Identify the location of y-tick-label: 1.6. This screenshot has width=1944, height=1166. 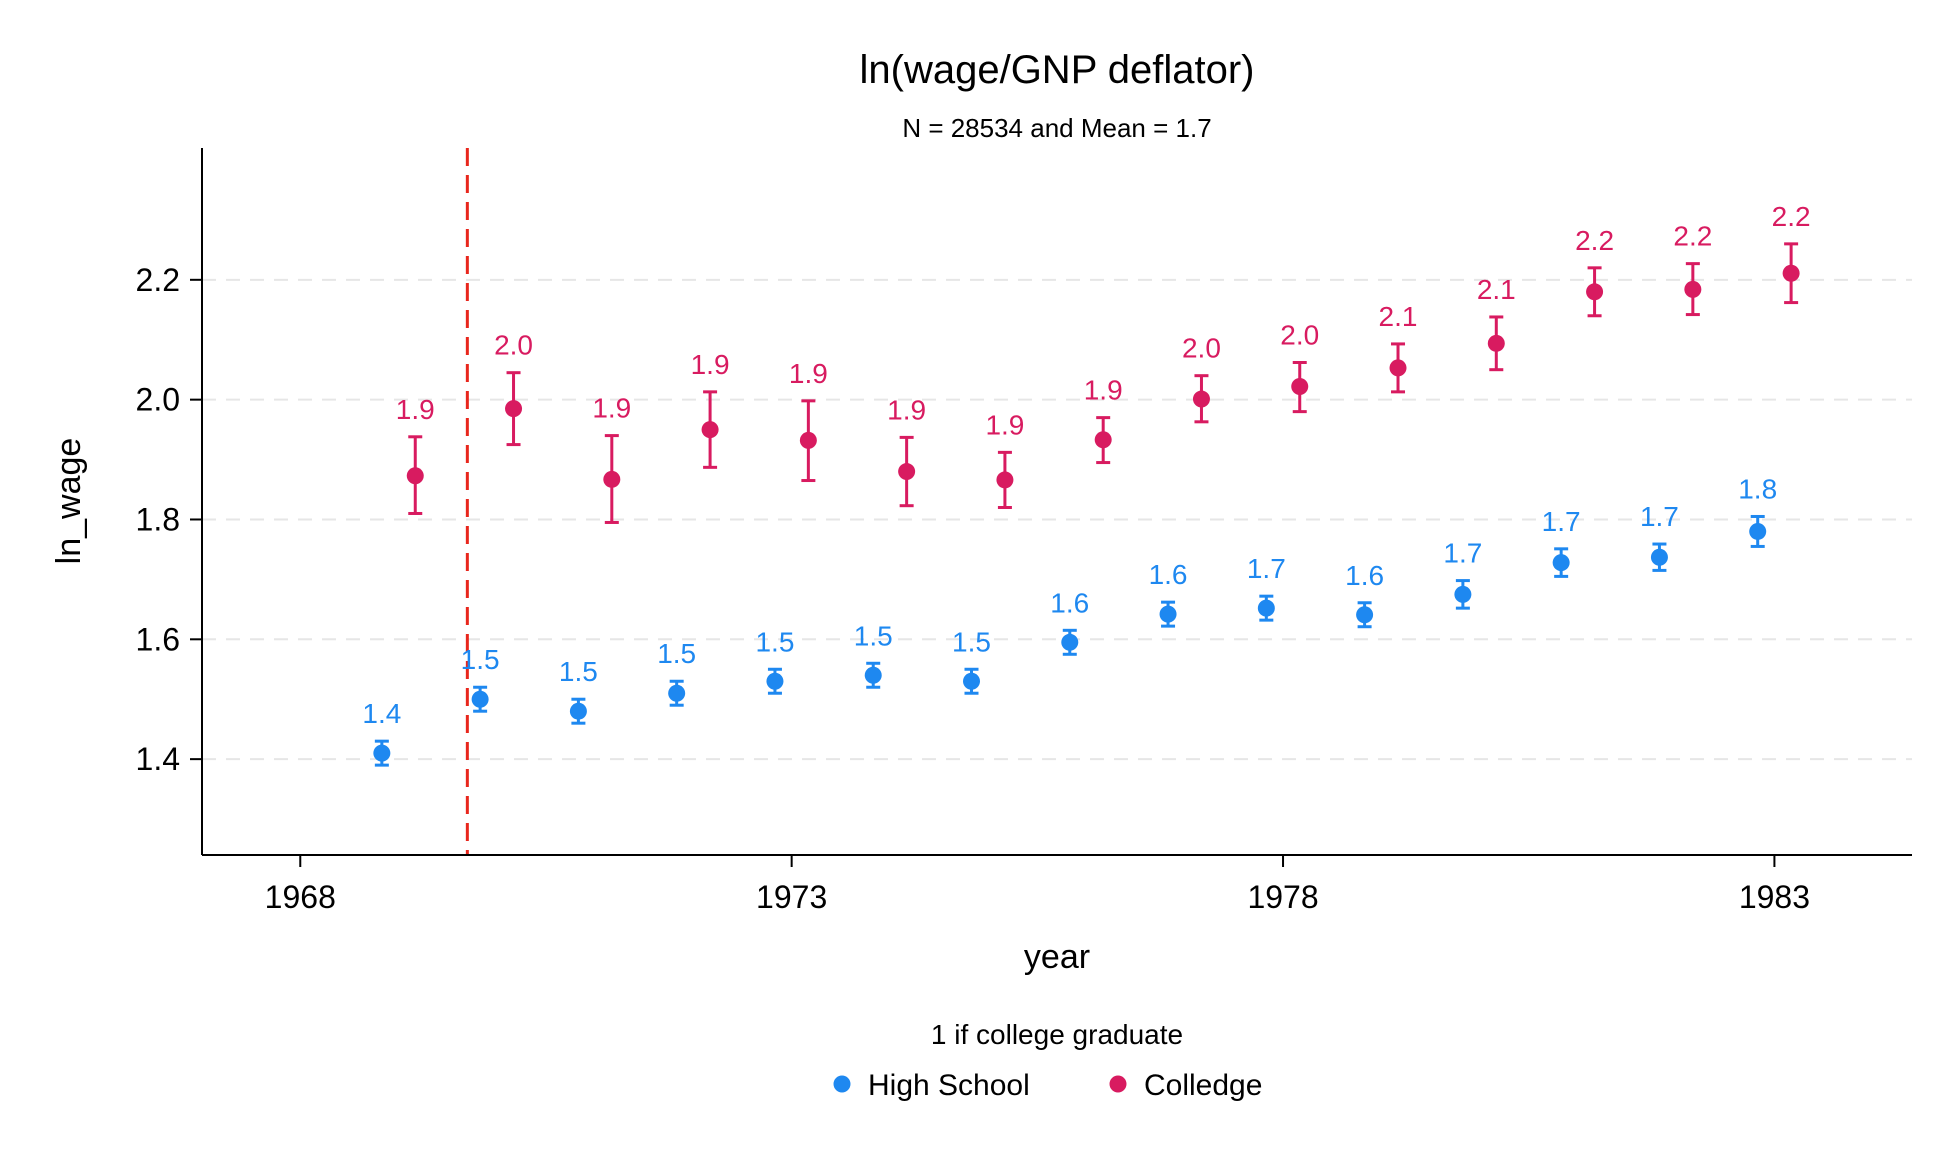
(158, 639).